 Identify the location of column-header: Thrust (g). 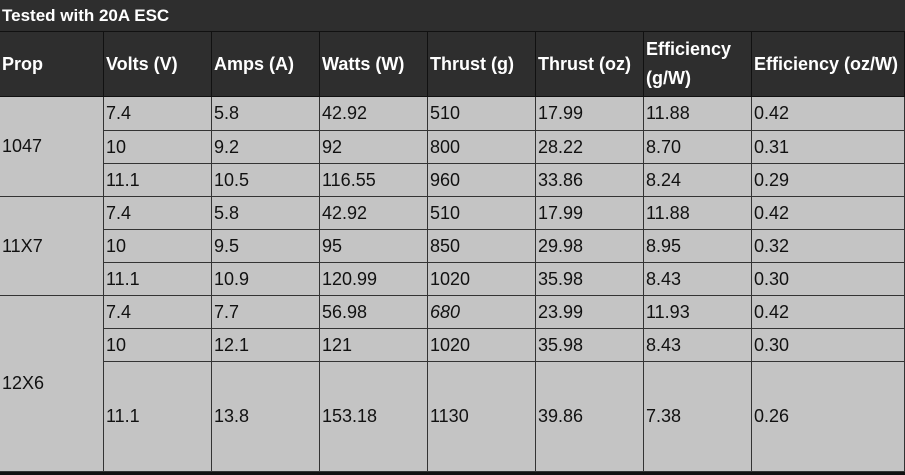
(482, 64).